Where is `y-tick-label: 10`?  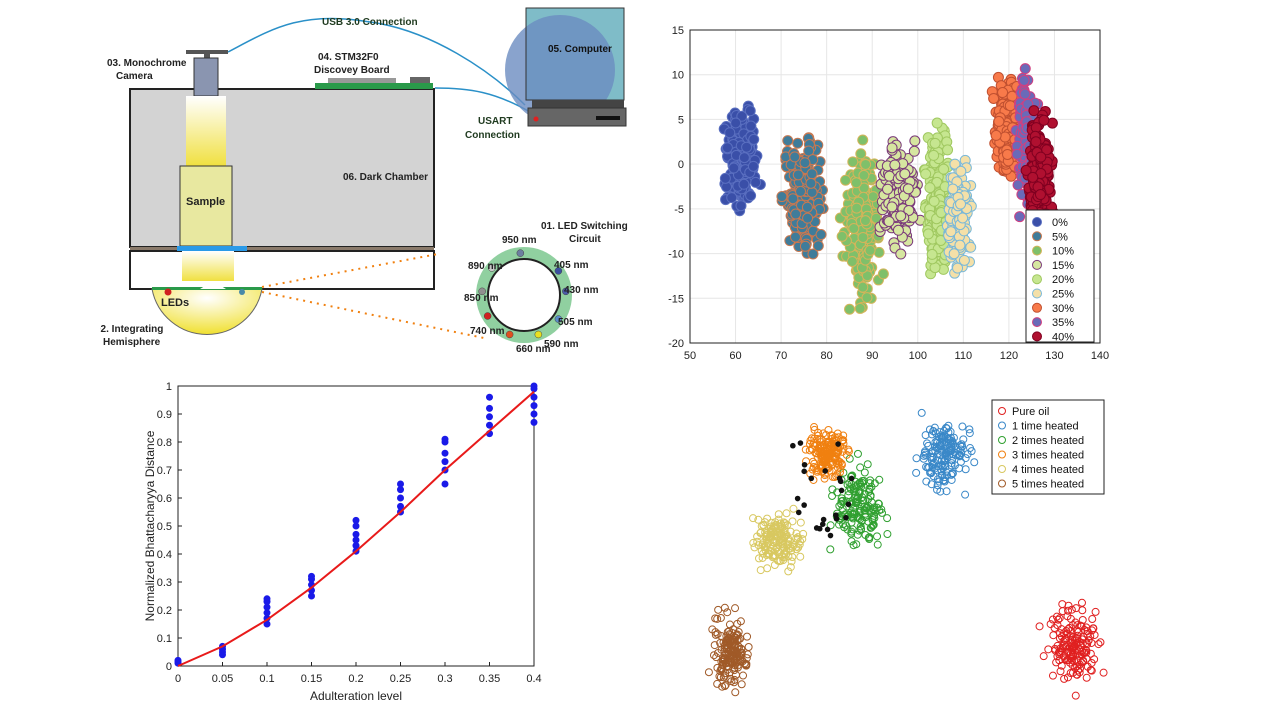
y-tick-label: 10 is located at coordinates (678, 76).